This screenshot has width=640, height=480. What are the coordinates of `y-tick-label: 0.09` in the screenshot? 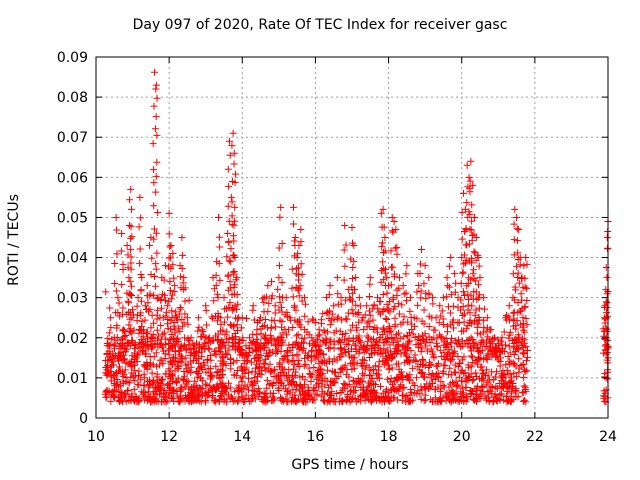 It's located at (72, 58).